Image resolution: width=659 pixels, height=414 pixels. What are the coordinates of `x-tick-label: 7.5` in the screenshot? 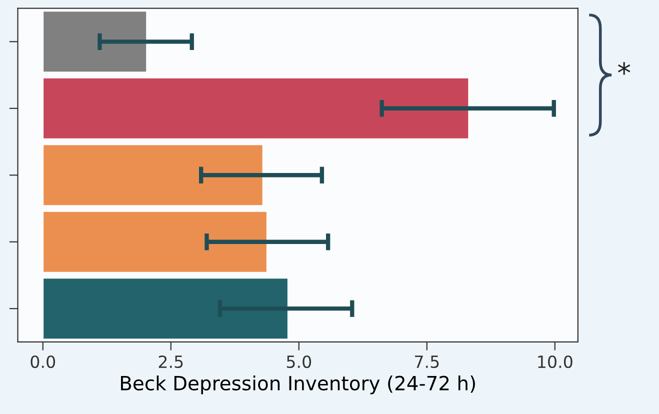 It's located at (427, 362).